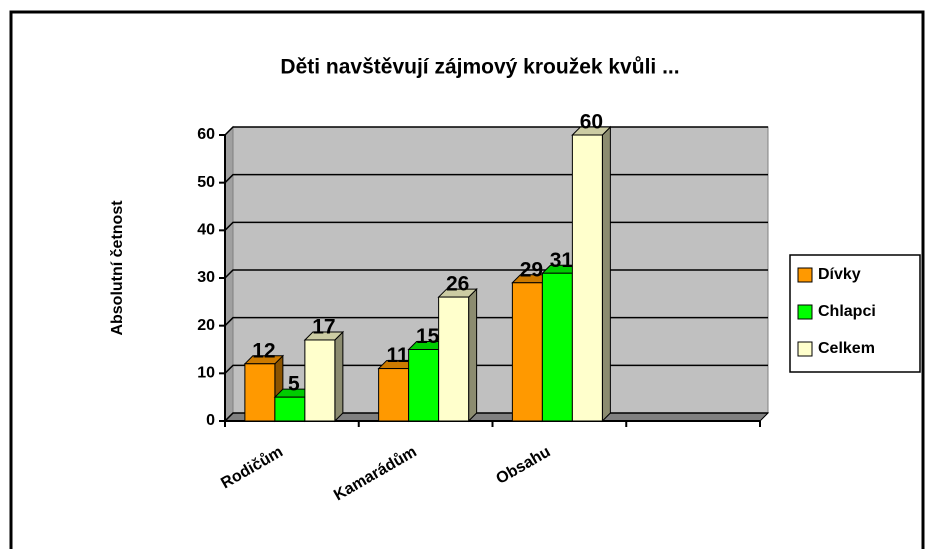 The width and height of the screenshot is (927, 549). I want to click on legend-label: Celkem, so click(846, 348).